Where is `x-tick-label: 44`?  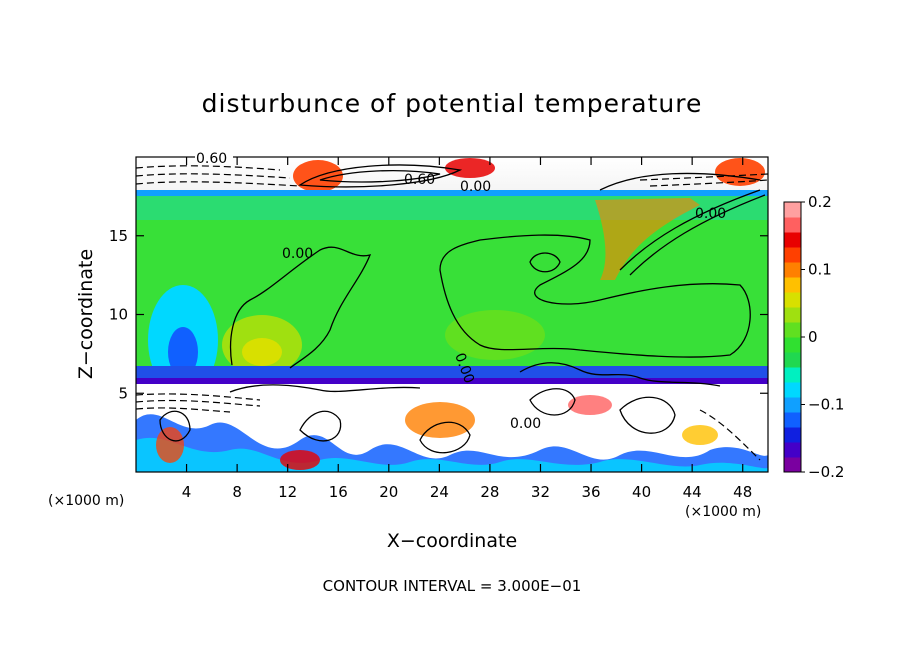 x-tick-label: 44 is located at coordinates (692, 492).